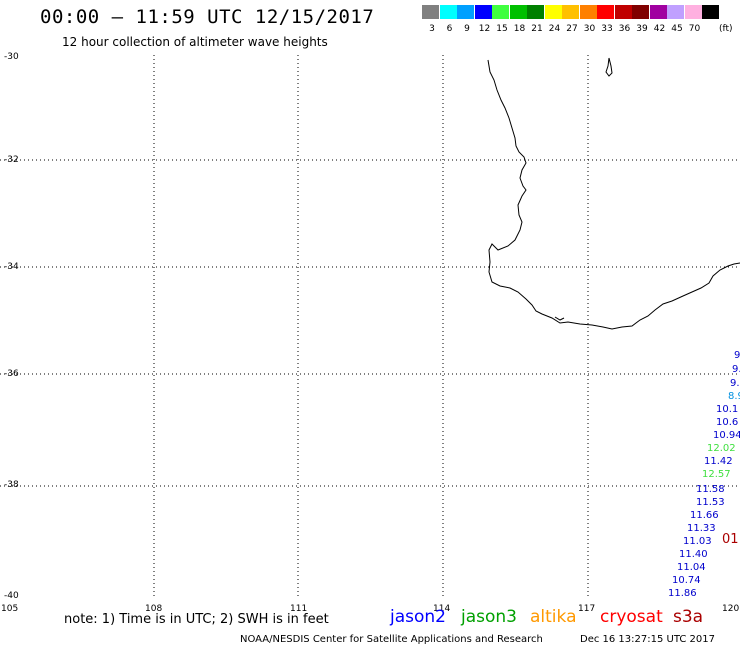 Image resolution: width=740 pixels, height=650 pixels. I want to click on legend-label: 27, so click(572, 29).